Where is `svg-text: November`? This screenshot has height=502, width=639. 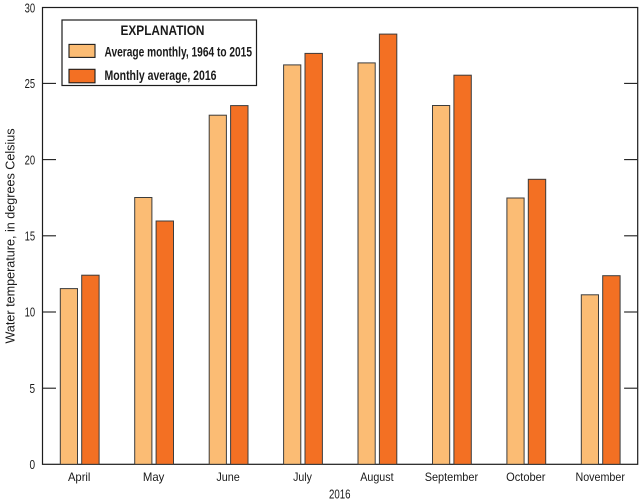 svg-text: November is located at coordinates (600, 477).